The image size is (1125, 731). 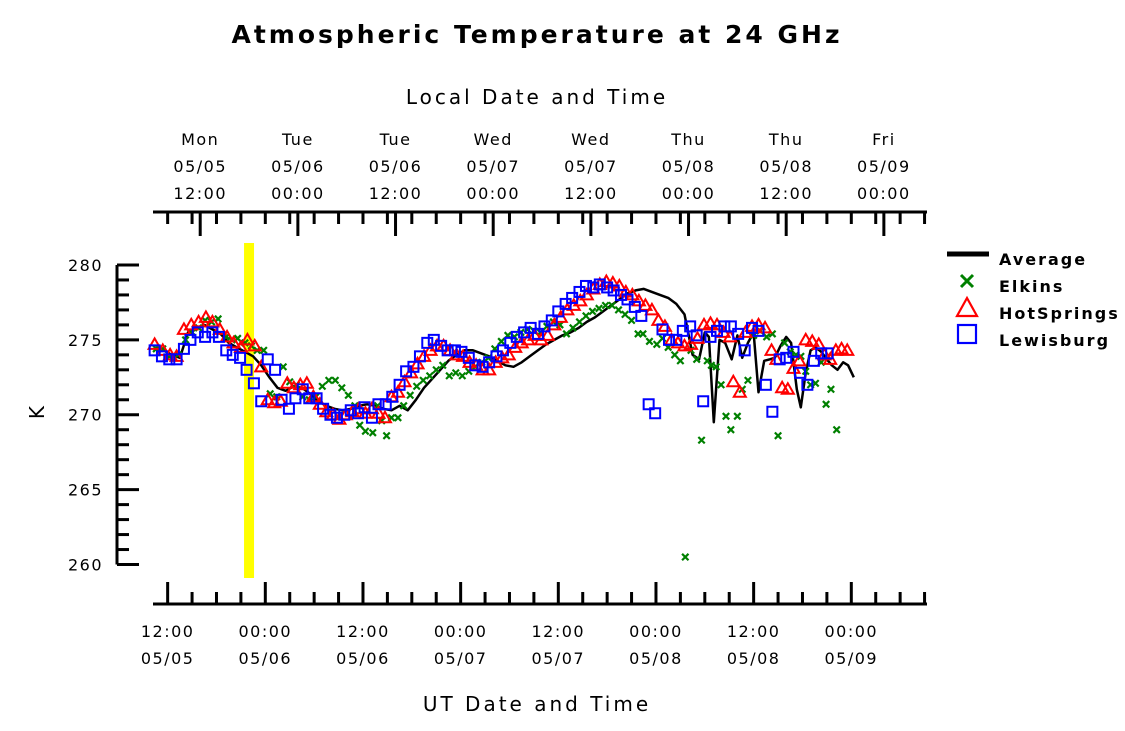 I want to click on bottom-tick-label-date: 05/06, so click(x=266, y=658).